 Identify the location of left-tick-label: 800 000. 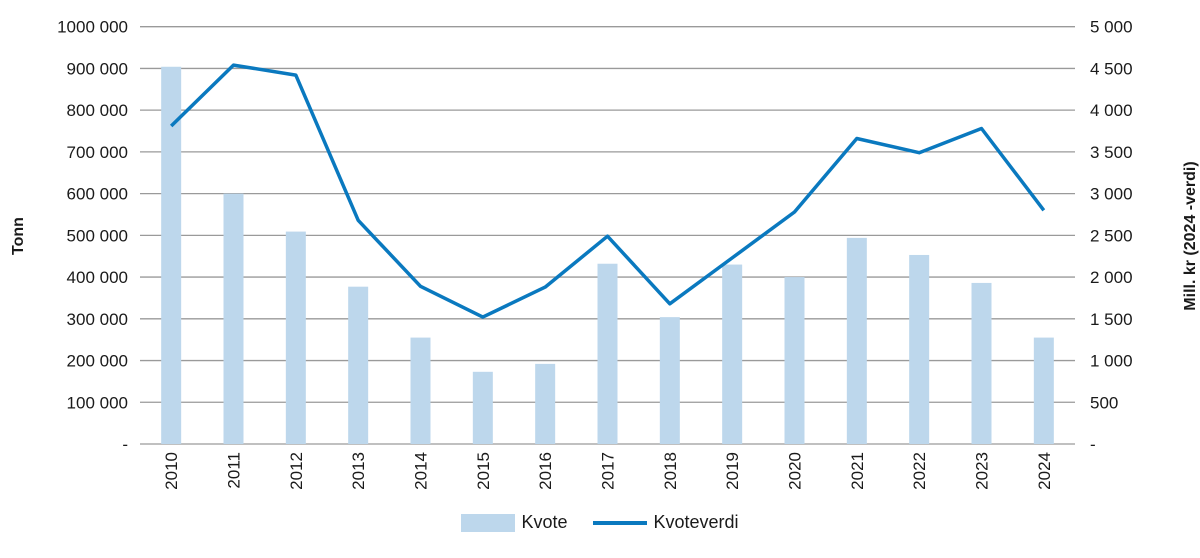
(97, 110).